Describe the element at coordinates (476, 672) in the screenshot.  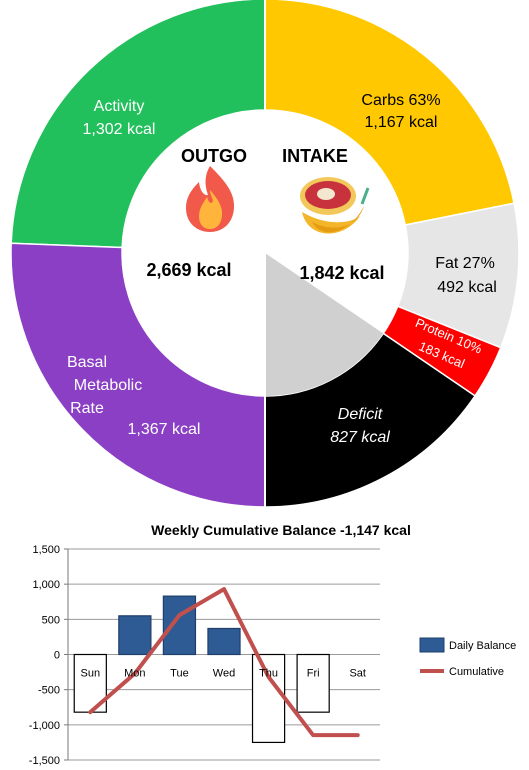
I see `legend-cumulative-label: Cumulative` at that location.